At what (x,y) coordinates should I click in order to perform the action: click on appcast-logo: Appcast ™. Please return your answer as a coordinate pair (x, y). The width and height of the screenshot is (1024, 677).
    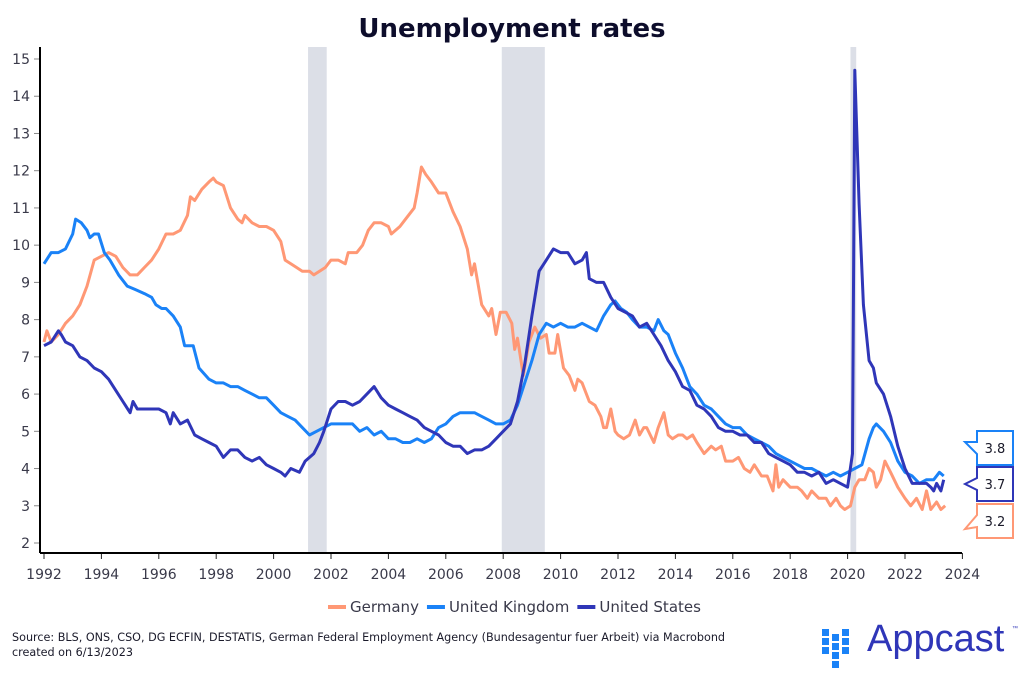
    Looking at the image, I should click on (922, 643).